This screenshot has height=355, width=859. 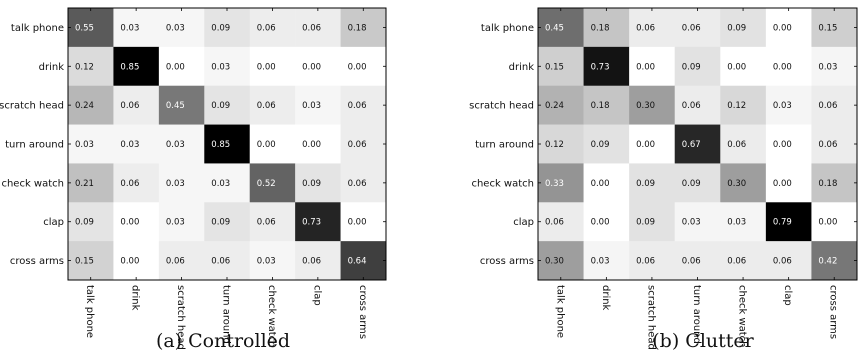 I want to click on cell-value-label: 0.52, so click(x=266, y=184).